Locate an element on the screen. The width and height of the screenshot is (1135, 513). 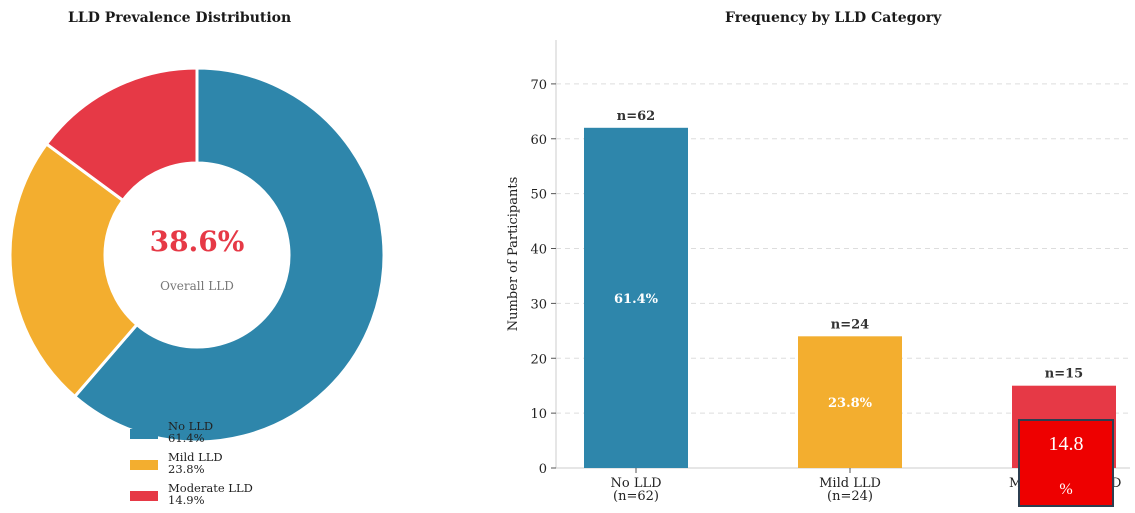
y-tick-label: 10 is located at coordinates (538, 414).